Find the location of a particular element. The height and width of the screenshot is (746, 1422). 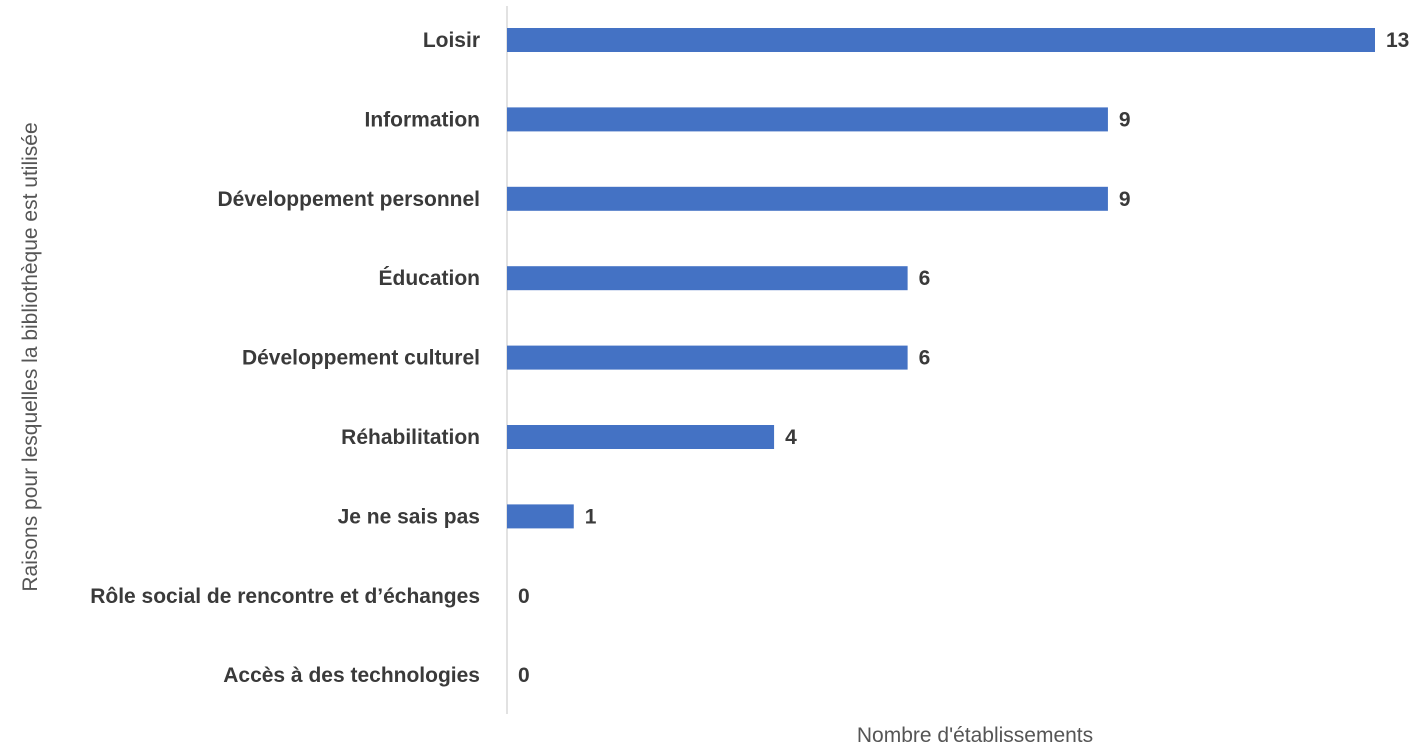

bar-developpement-culturel is located at coordinates (707, 357).